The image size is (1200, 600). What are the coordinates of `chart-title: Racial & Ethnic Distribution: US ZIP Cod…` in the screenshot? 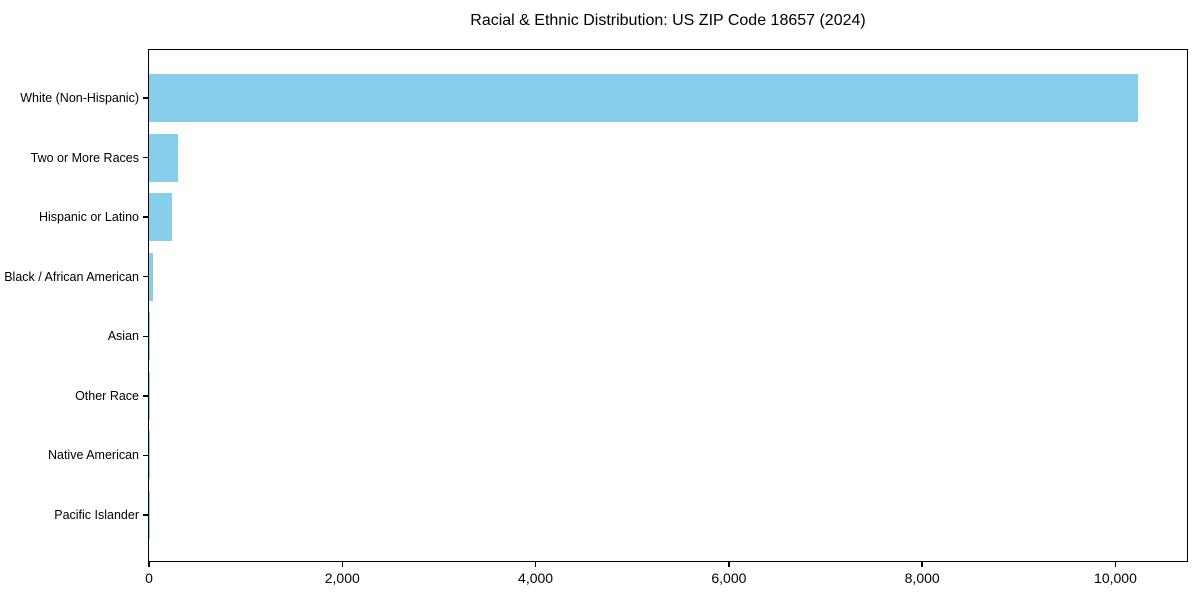 It's located at (668, 20).